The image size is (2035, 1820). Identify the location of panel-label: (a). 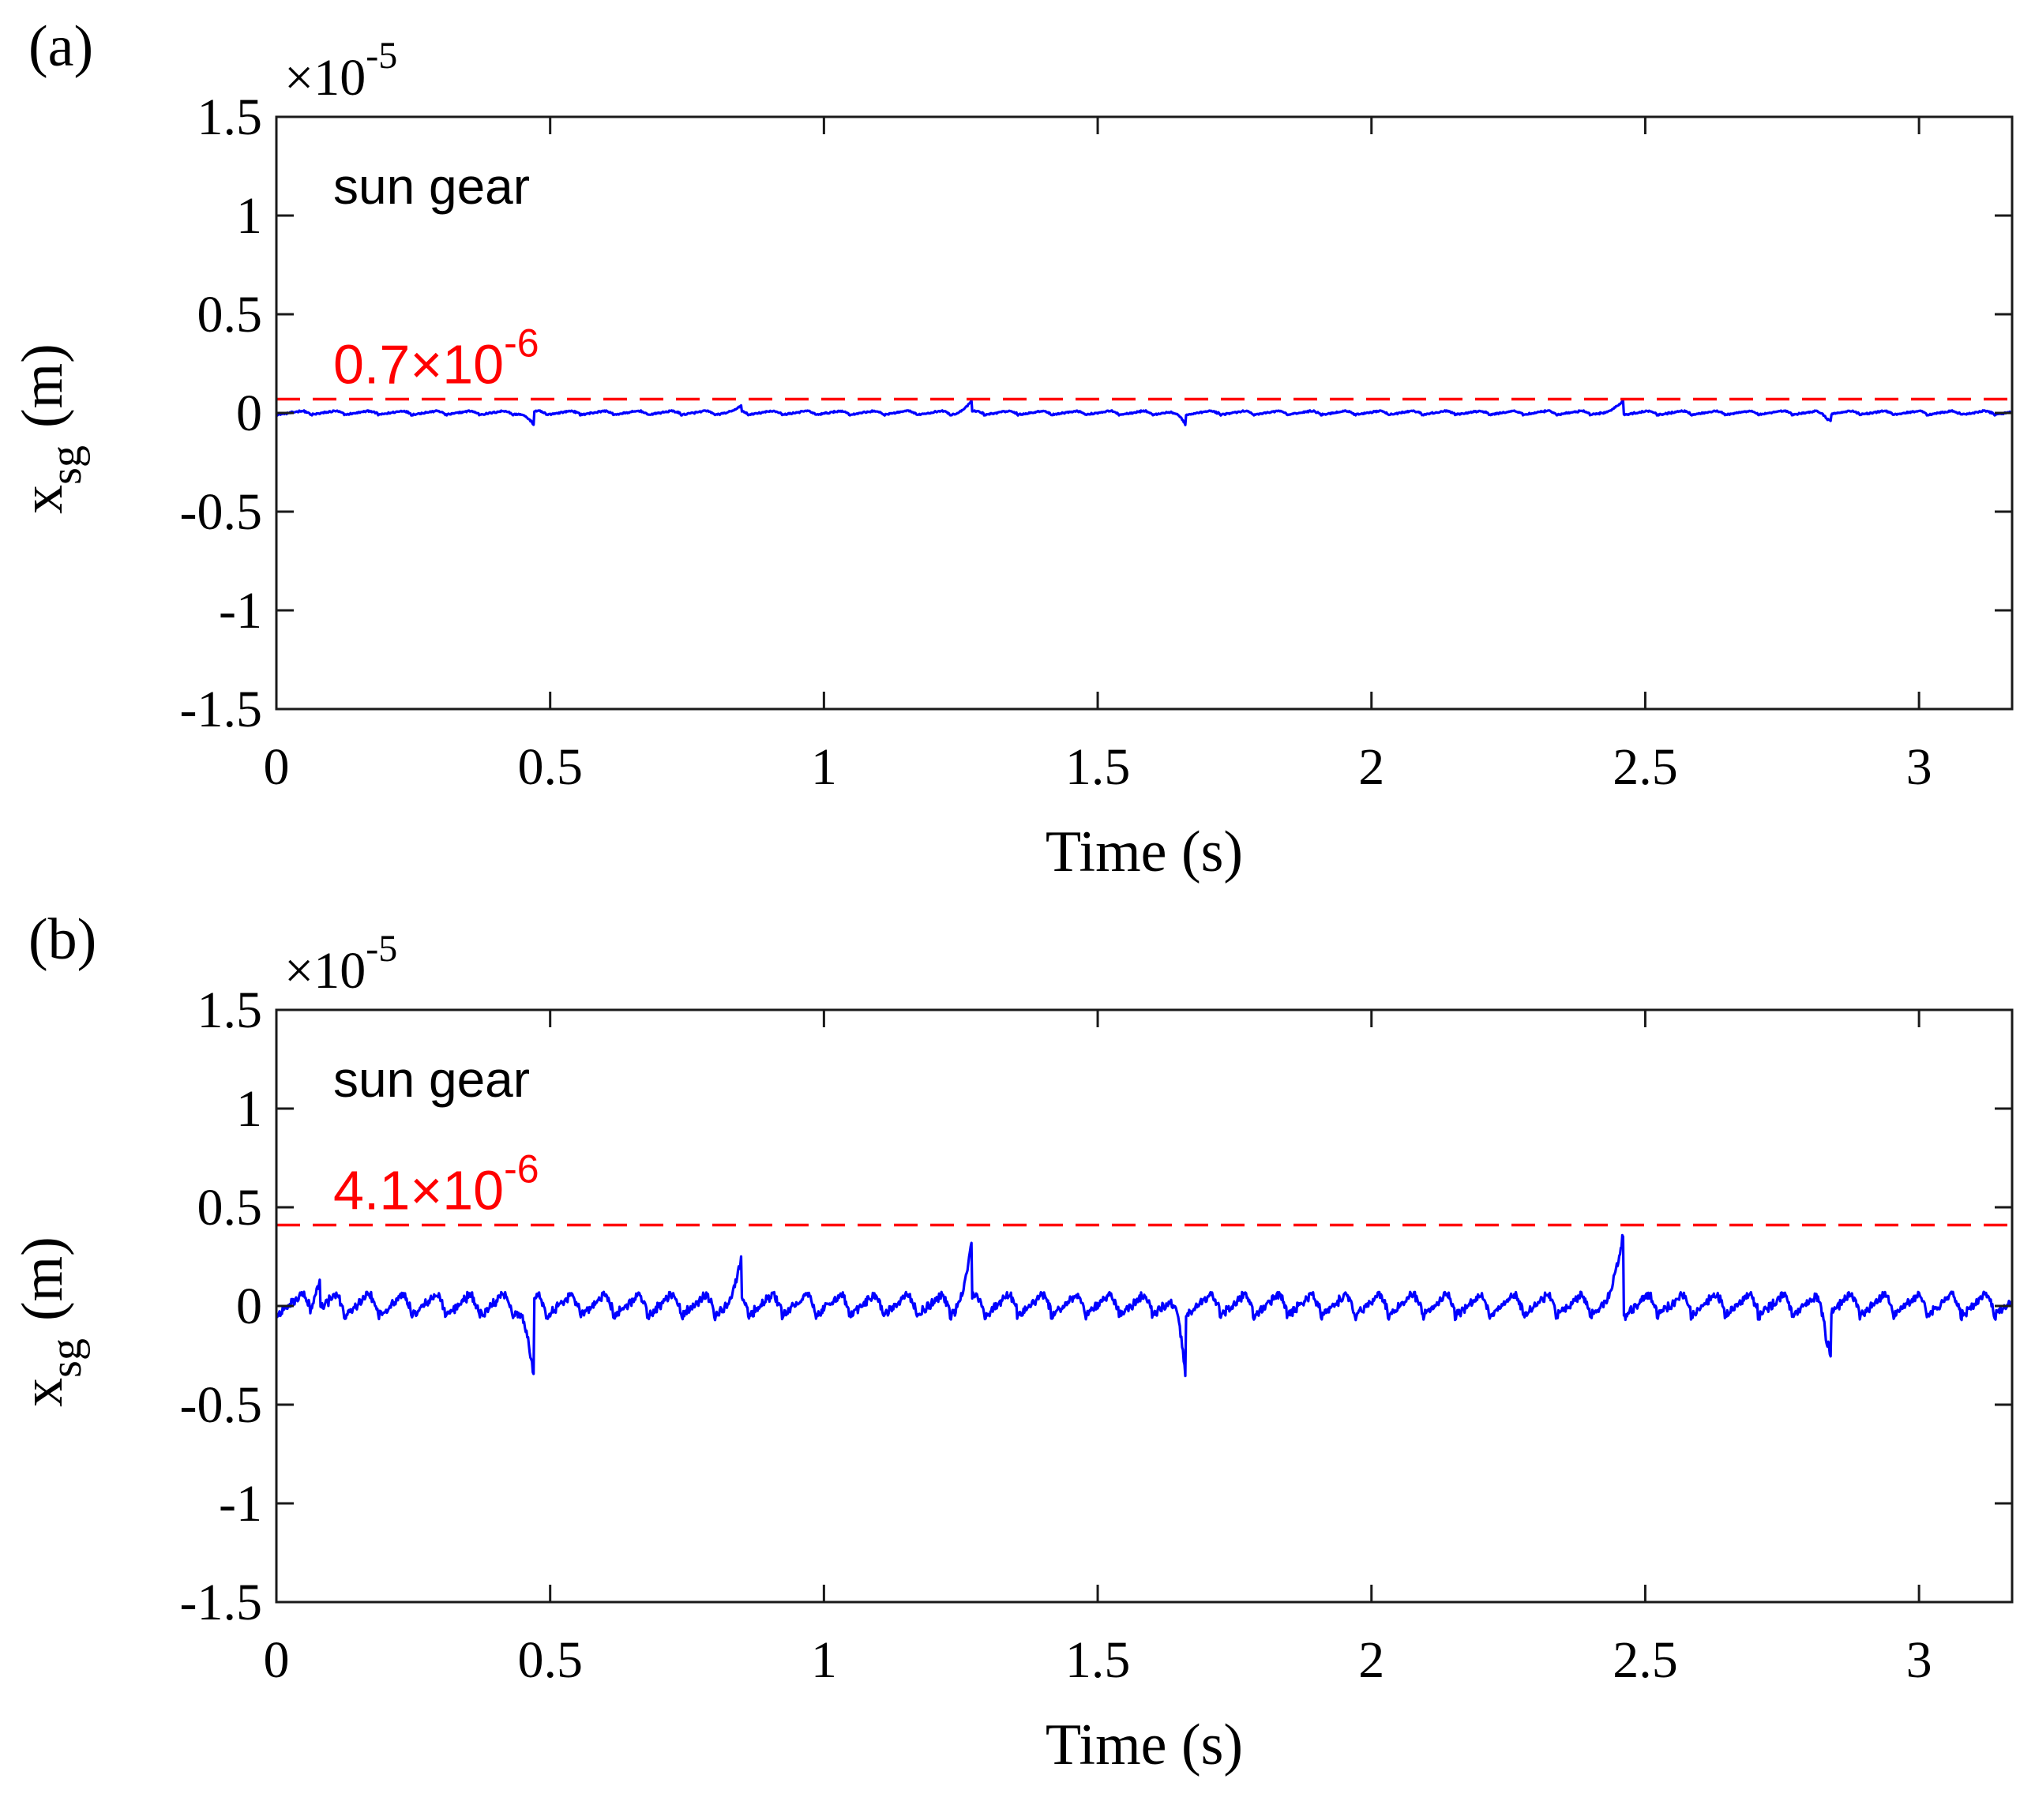
(60, 46).